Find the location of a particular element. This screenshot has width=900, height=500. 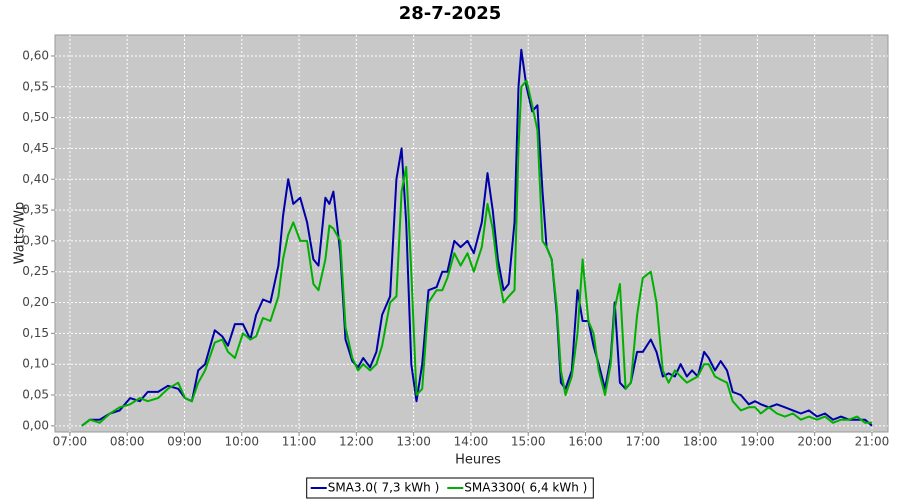

x-tick-label: 14:00 is located at coordinates (471, 442).